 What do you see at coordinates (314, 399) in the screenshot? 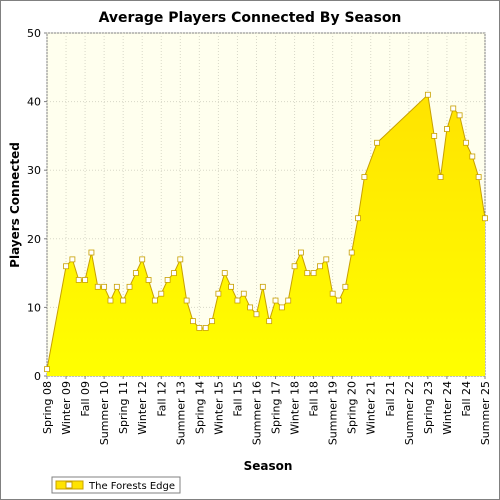
I see `x-tick-label: Fall 18` at bounding box center [314, 399].